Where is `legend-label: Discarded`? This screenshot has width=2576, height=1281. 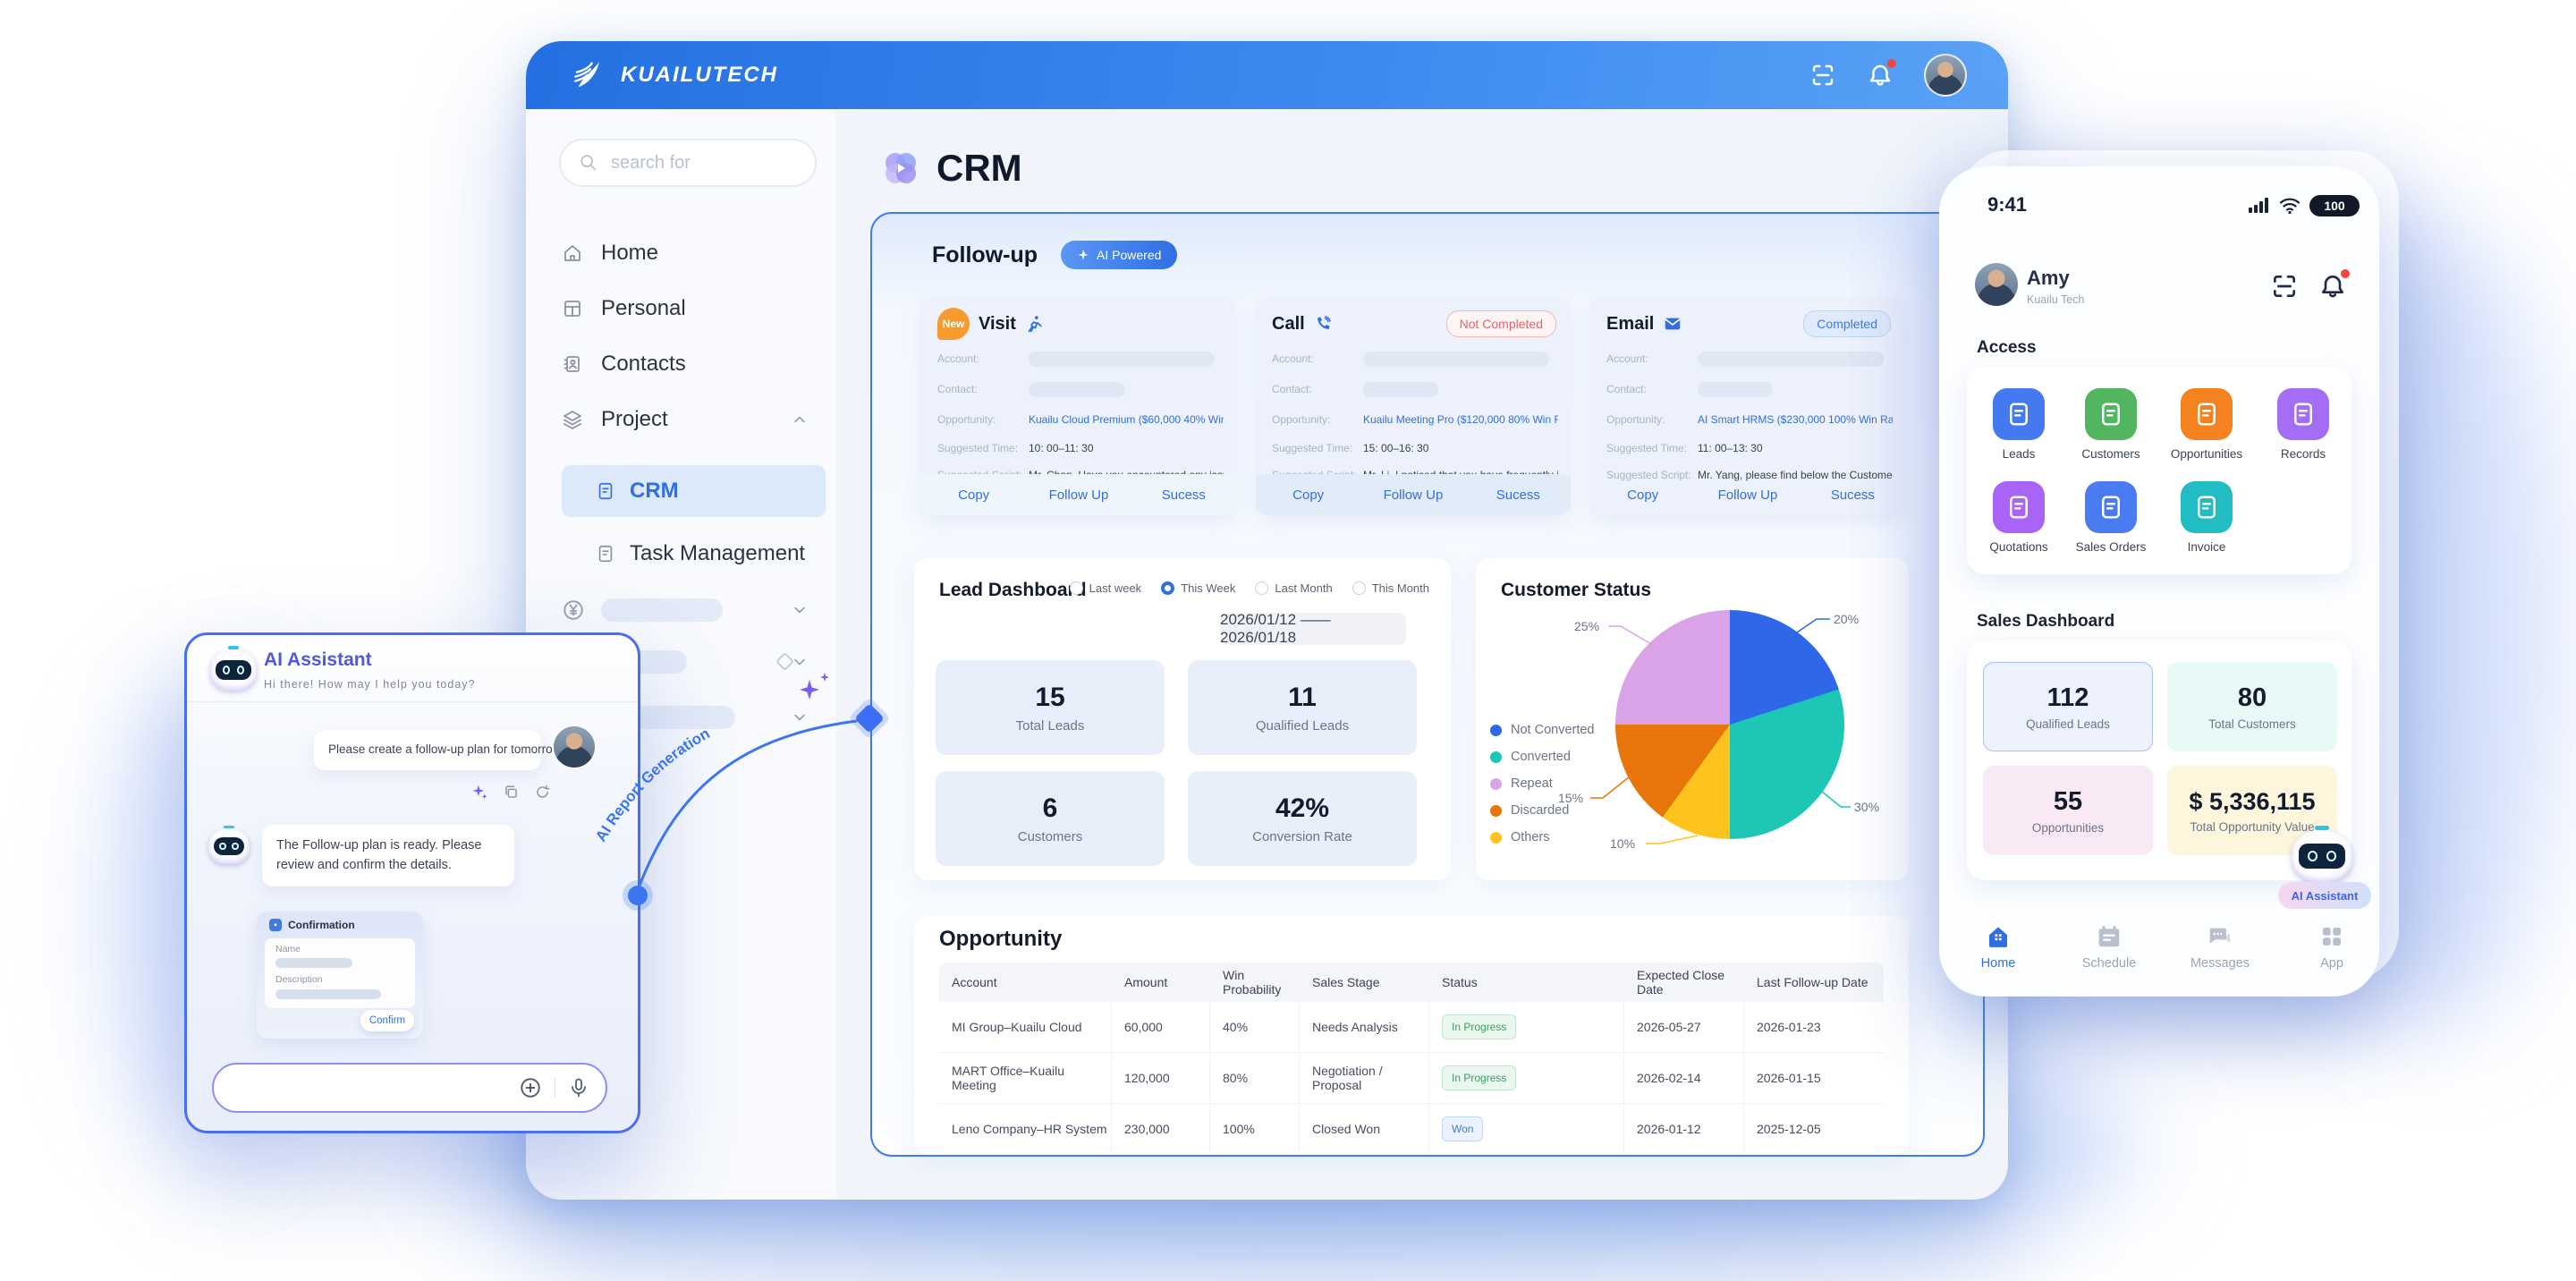
legend-label: Discarded is located at coordinates (1540, 810).